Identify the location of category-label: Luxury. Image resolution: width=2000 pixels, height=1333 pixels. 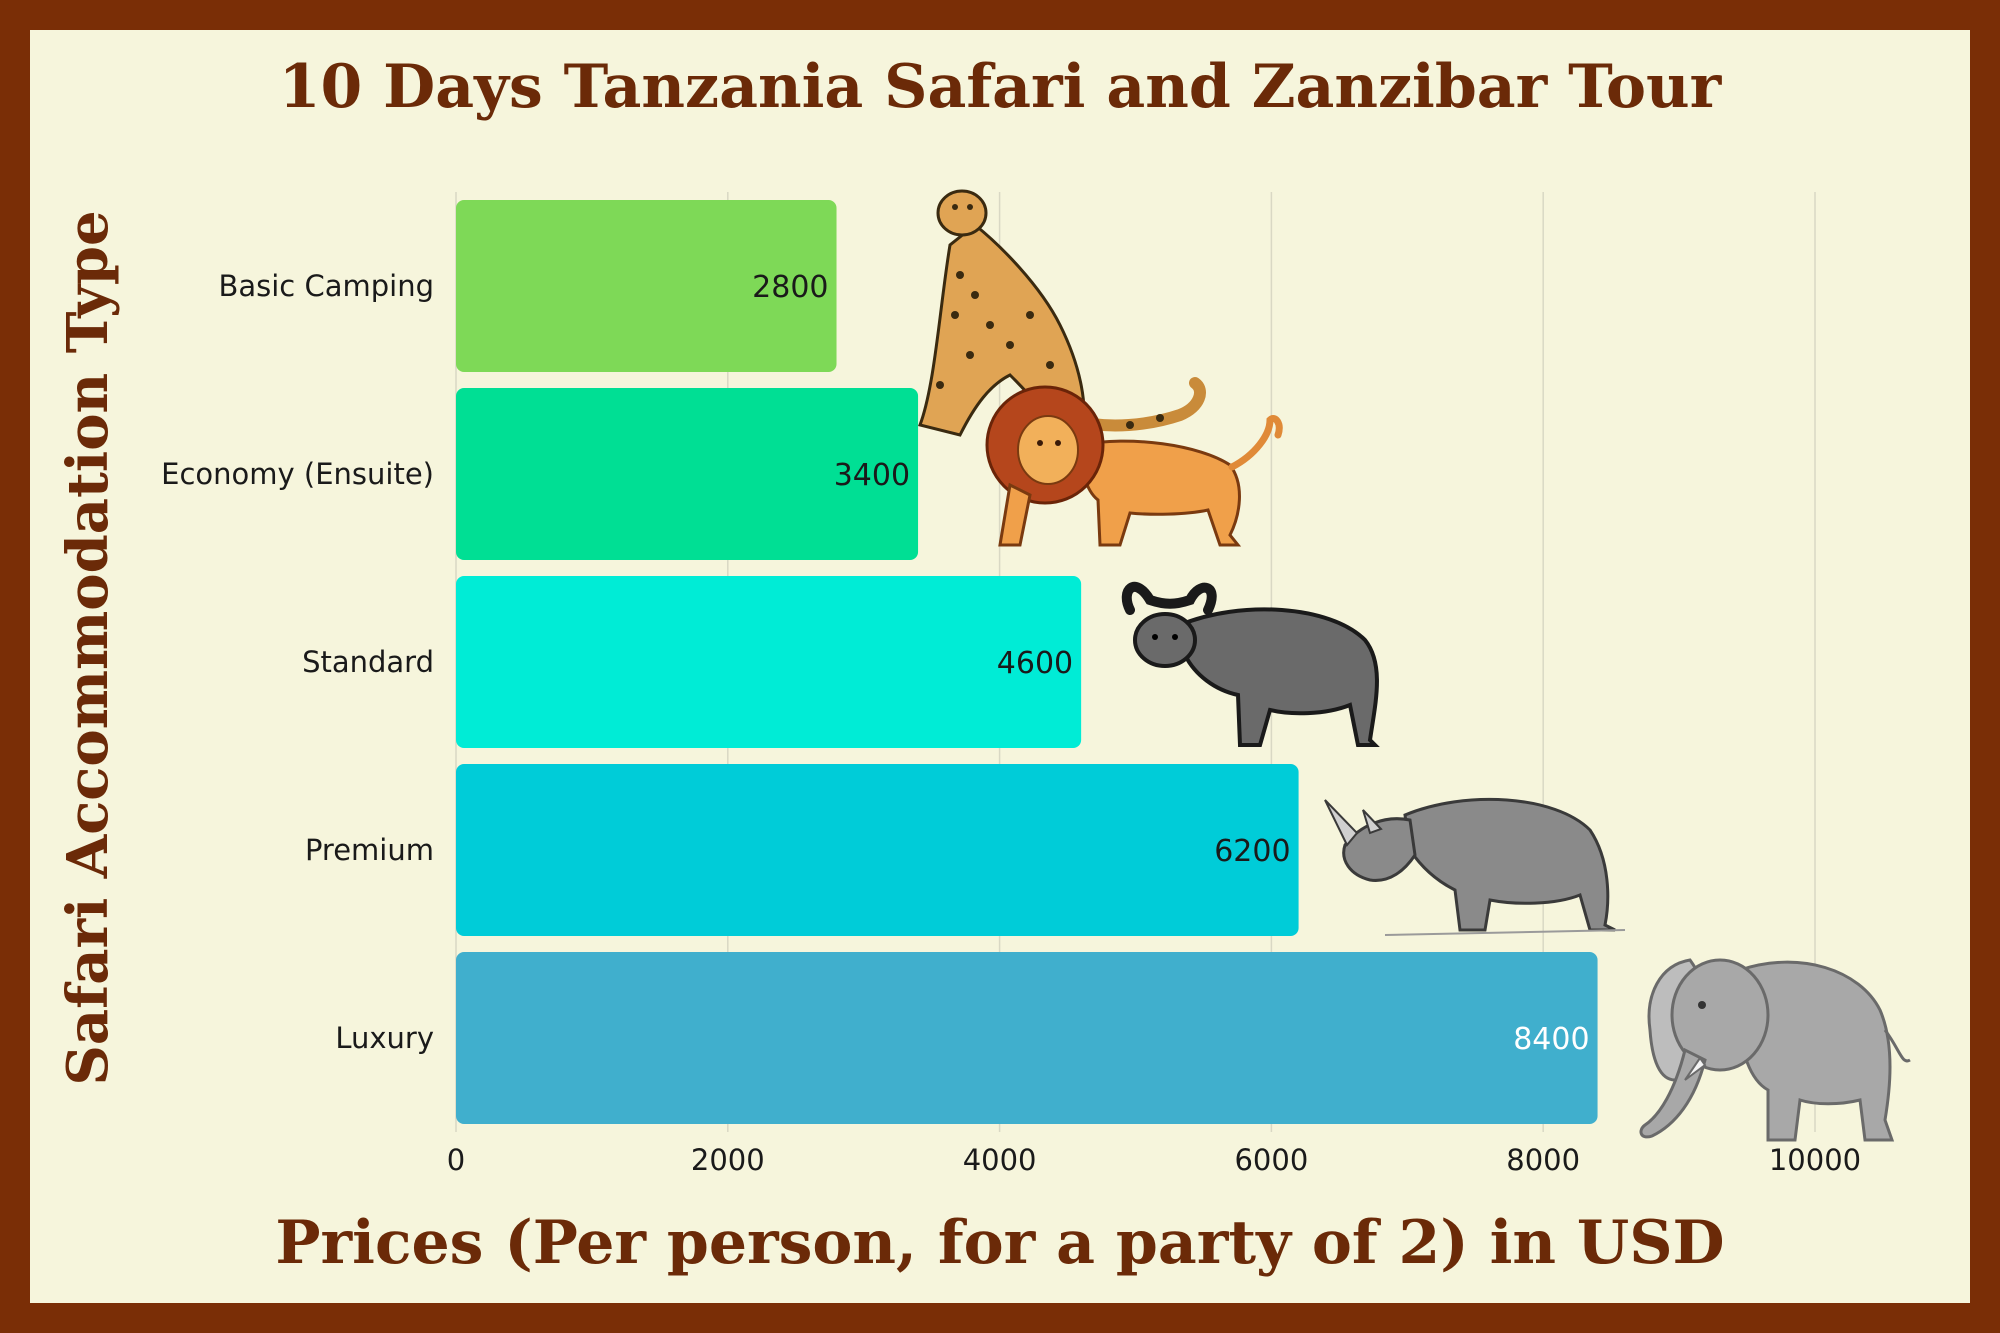
(384, 1038).